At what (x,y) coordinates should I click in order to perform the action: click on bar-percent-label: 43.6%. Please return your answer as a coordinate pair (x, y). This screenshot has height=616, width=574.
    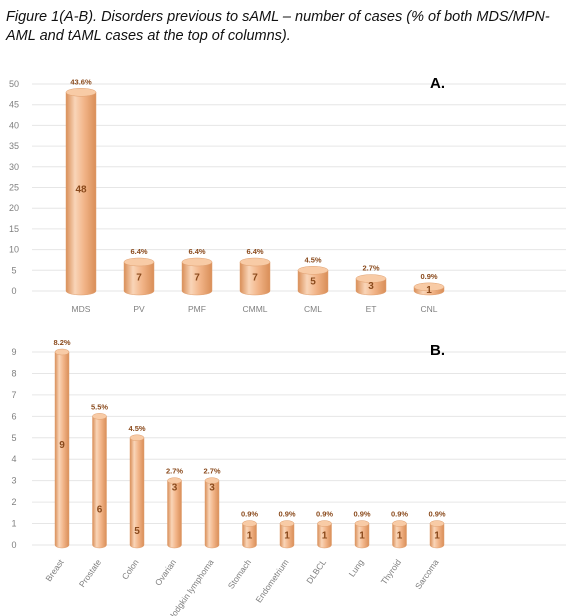
    Looking at the image, I should click on (81, 81).